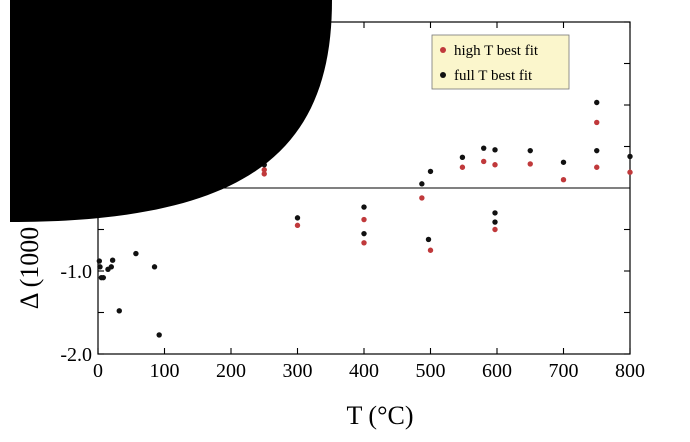 The width and height of the screenshot is (690, 442). I want to click on x-tick-label-200: 200, so click(231, 371).